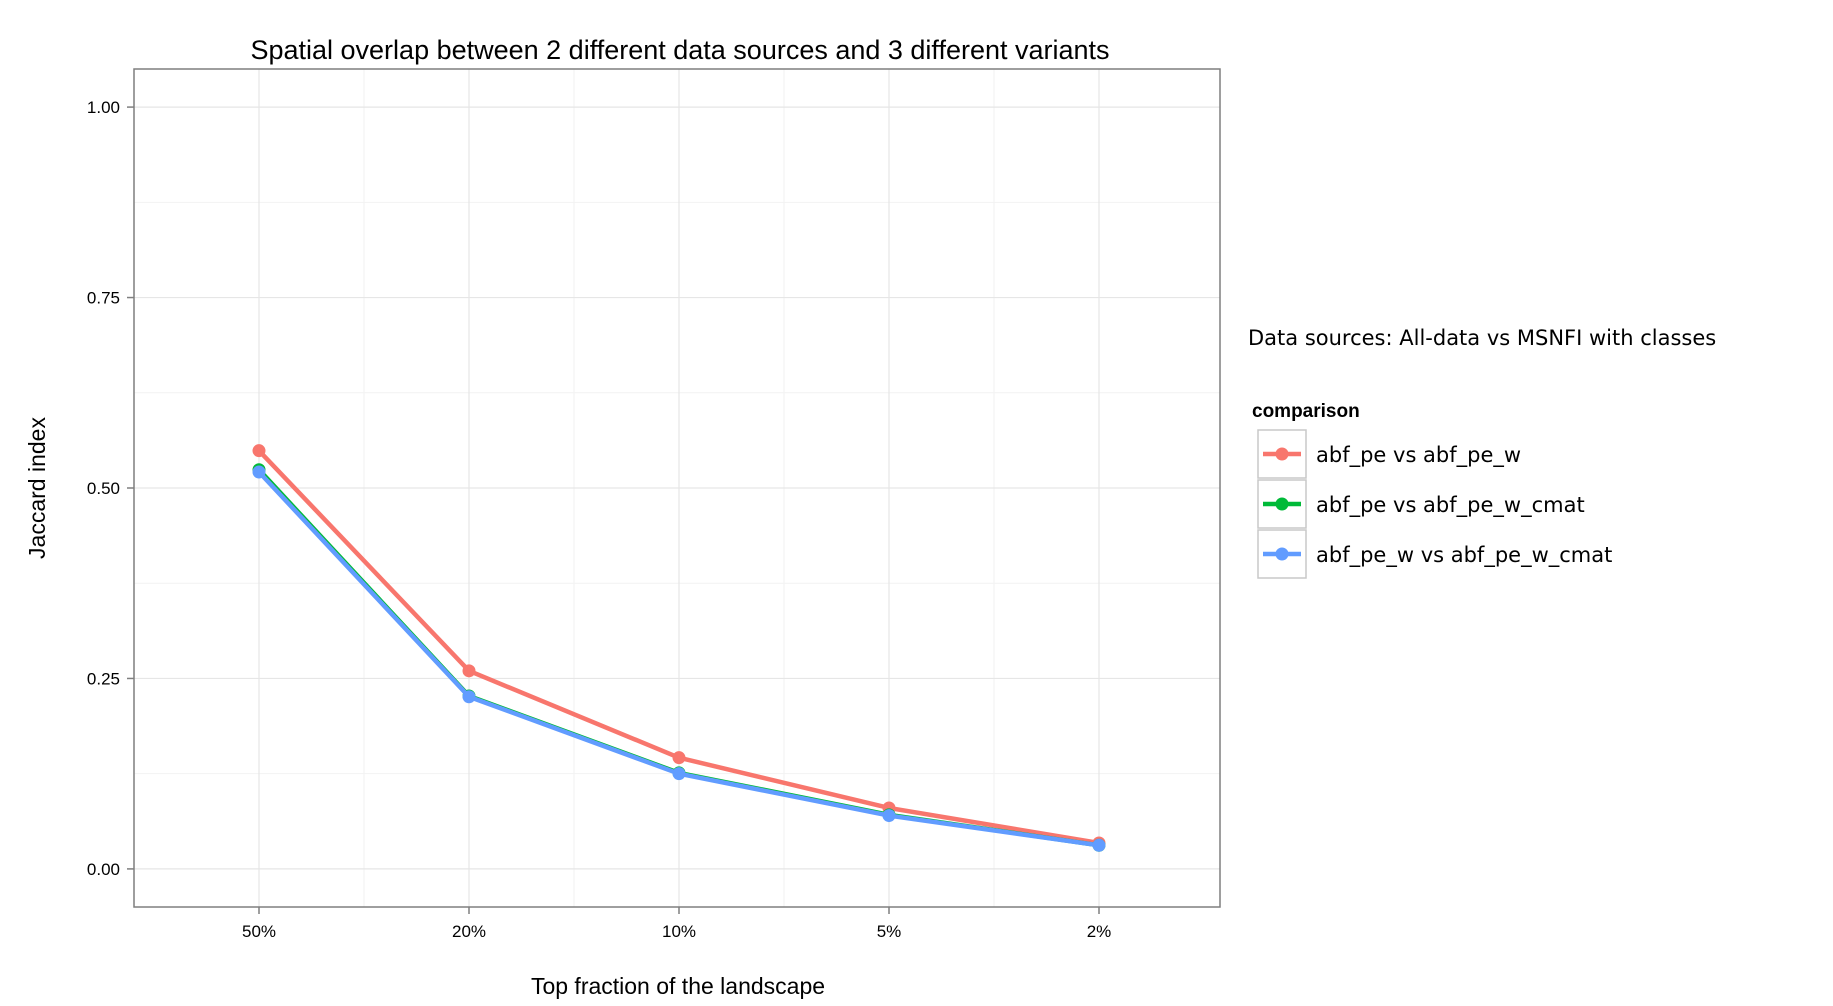 This screenshot has height=1006, width=1833. Describe the element at coordinates (103, 869) in the screenshot. I see `y-tick-label: 0.00` at that location.